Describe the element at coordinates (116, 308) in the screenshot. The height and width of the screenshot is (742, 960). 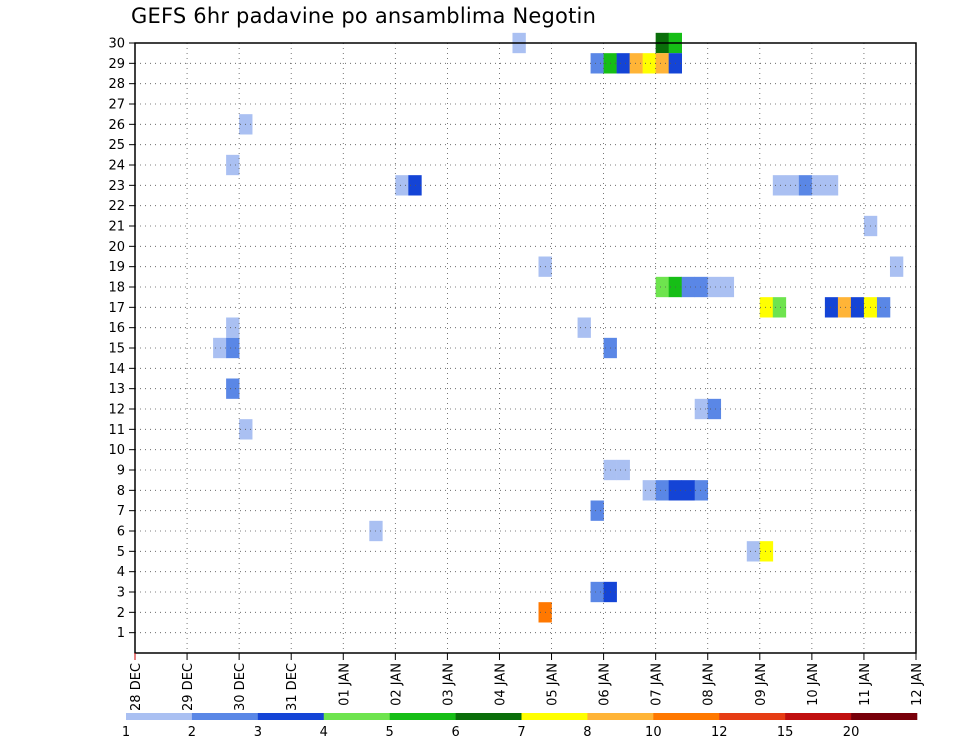
I see `y-tick-label: 17` at that location.